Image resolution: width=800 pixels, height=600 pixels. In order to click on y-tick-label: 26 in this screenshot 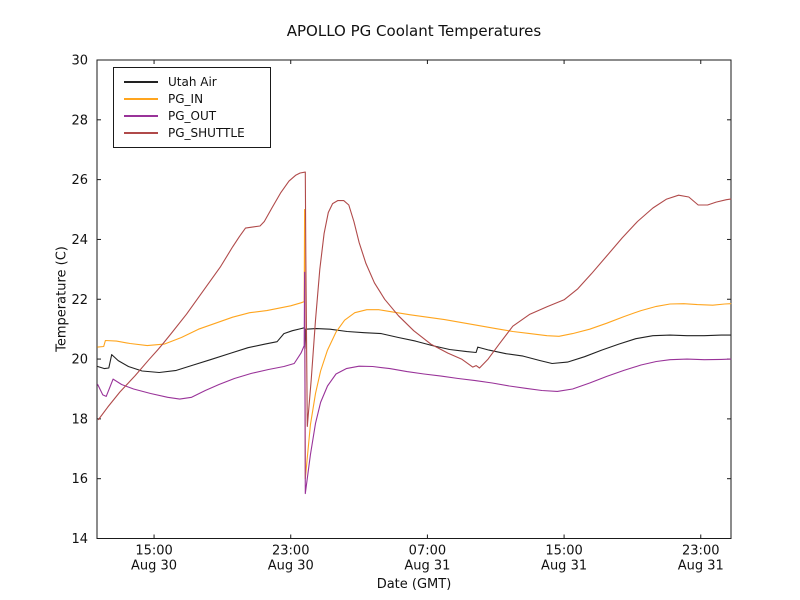, I will do `click(79, 180)`.